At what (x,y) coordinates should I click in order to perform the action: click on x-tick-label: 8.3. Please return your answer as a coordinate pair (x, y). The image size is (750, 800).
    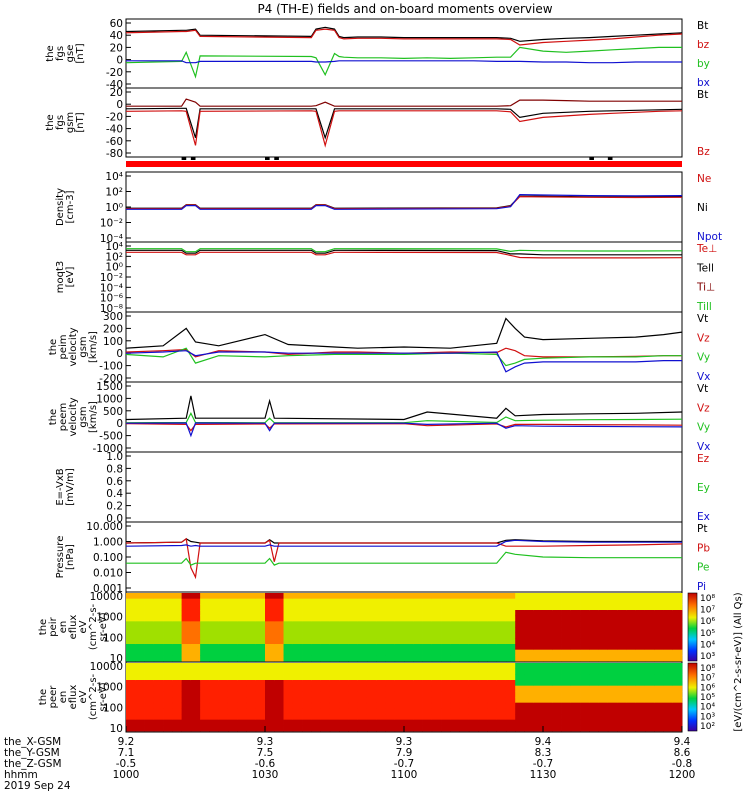
    Looking at the image, I should click on (543, 753).